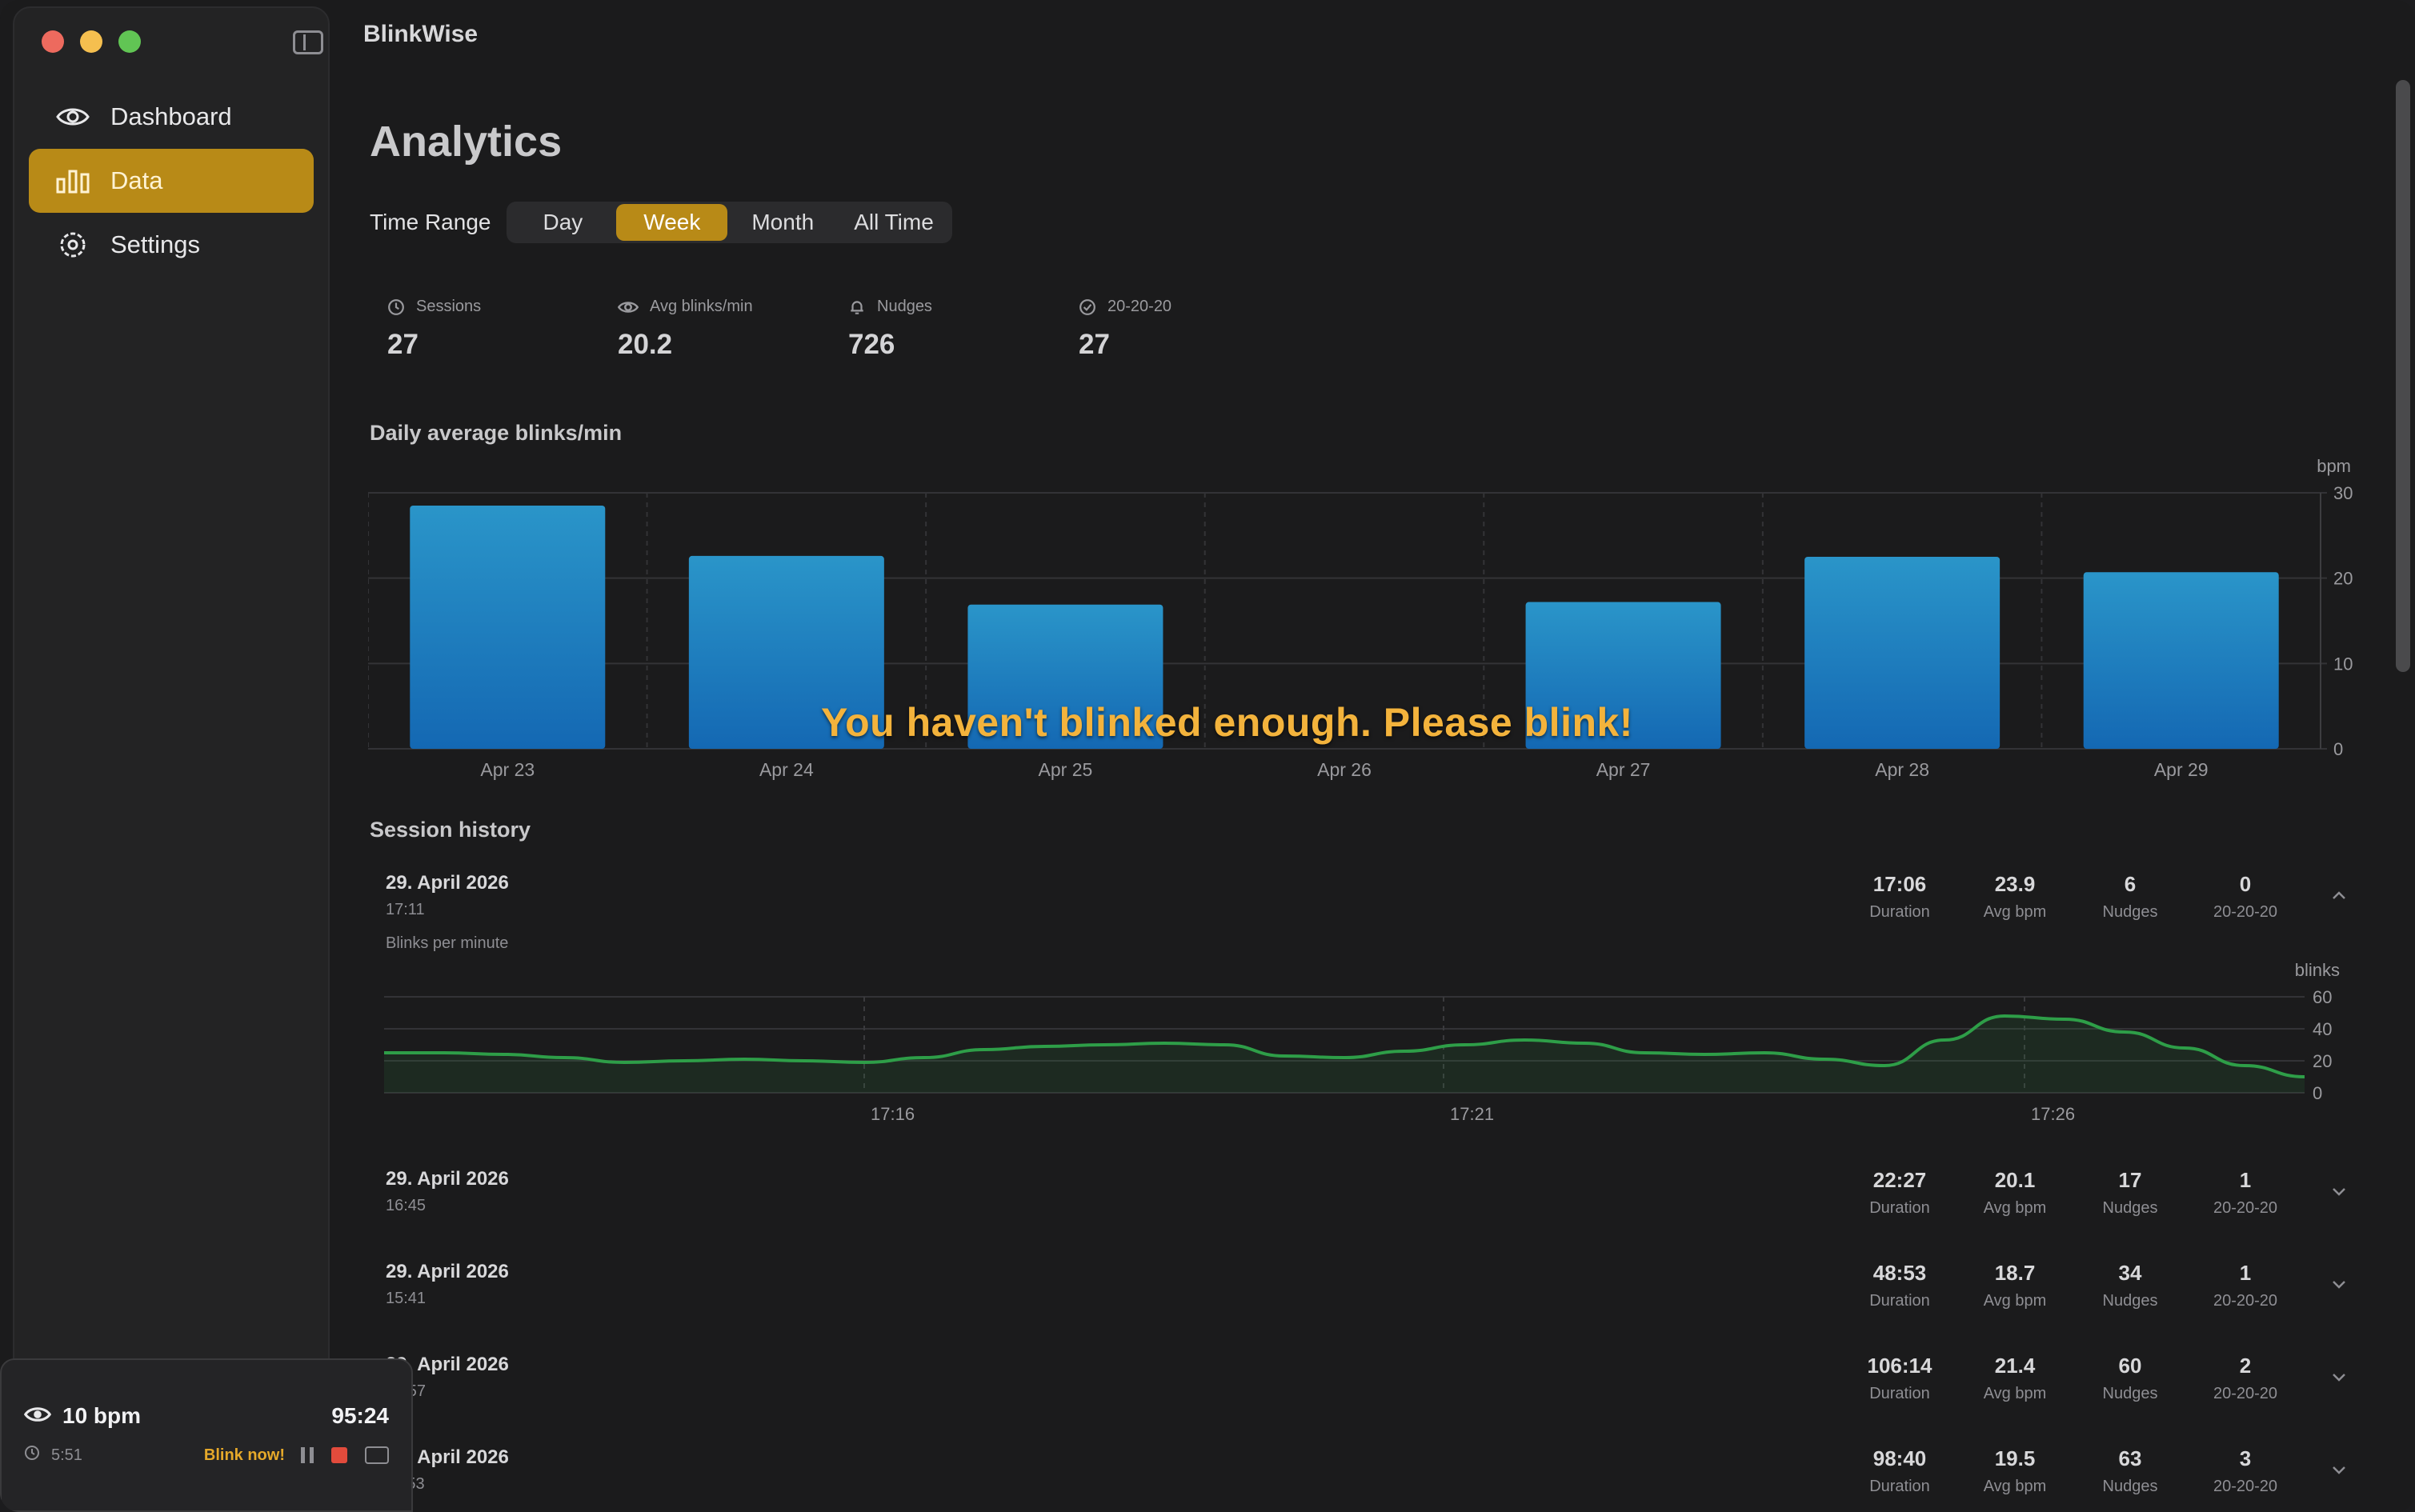  I want to click on sidebar-toggle-icon, so click(308, 42).